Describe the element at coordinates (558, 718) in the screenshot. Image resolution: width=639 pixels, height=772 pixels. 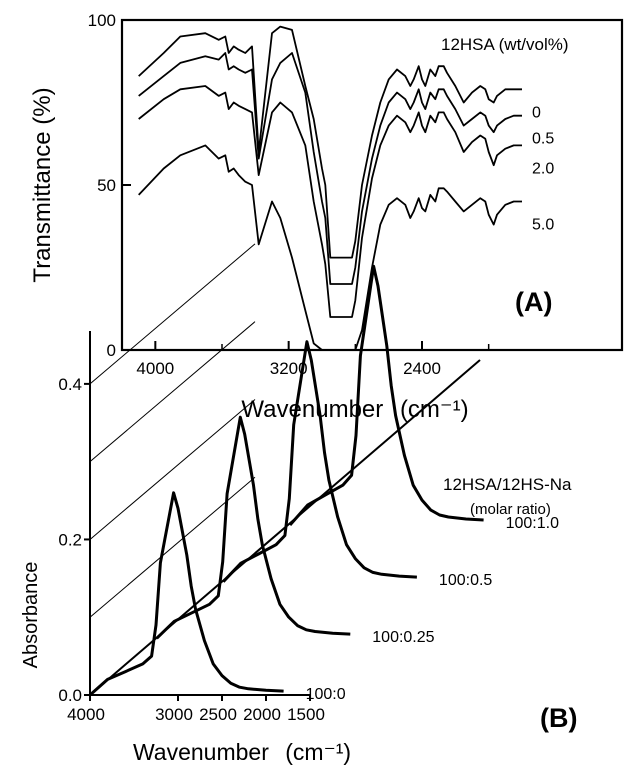
I see `panel-b-label: (B)` at that location.